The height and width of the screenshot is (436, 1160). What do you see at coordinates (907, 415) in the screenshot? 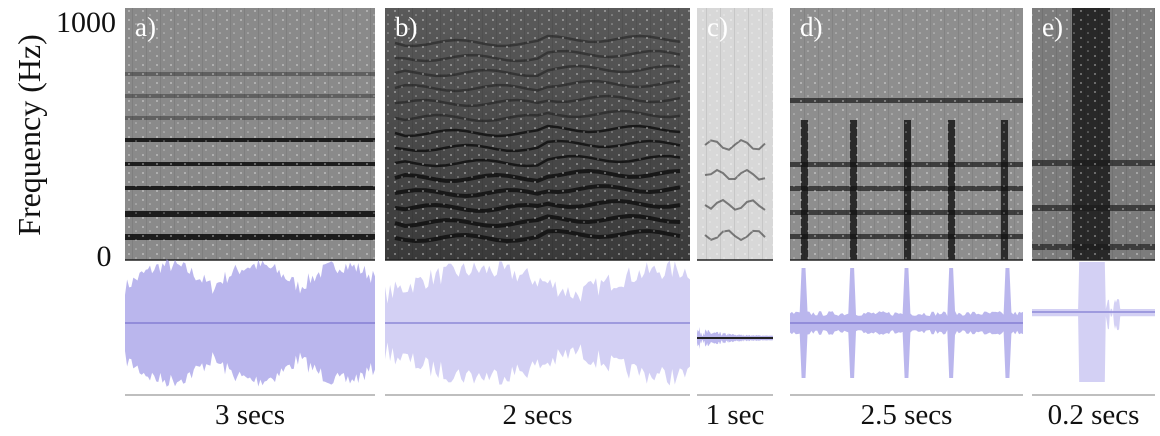
I see `duration-label: 2.5 secs` at bounding box center [907, 415].